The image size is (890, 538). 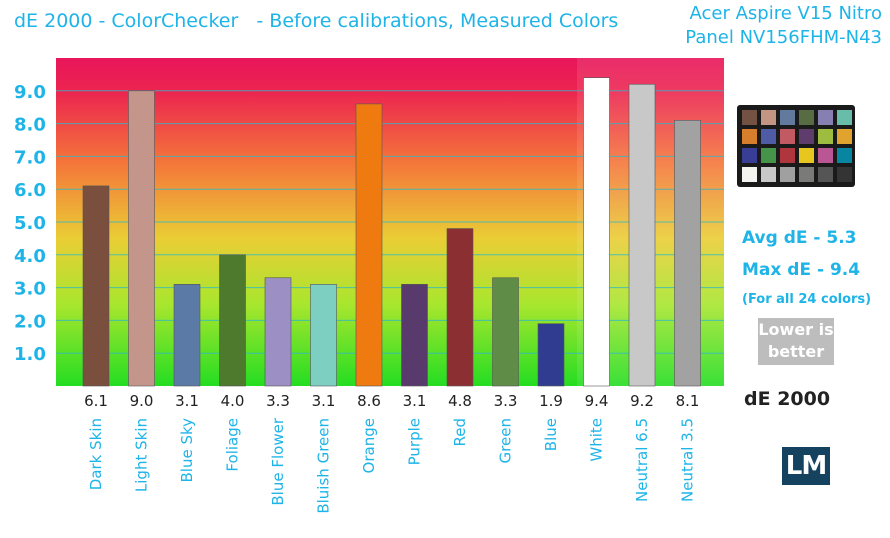 What do you see at coordinates (642, 401) in the screenshot?
I see `value-label: 9.2` at bounding box center [642, 401].